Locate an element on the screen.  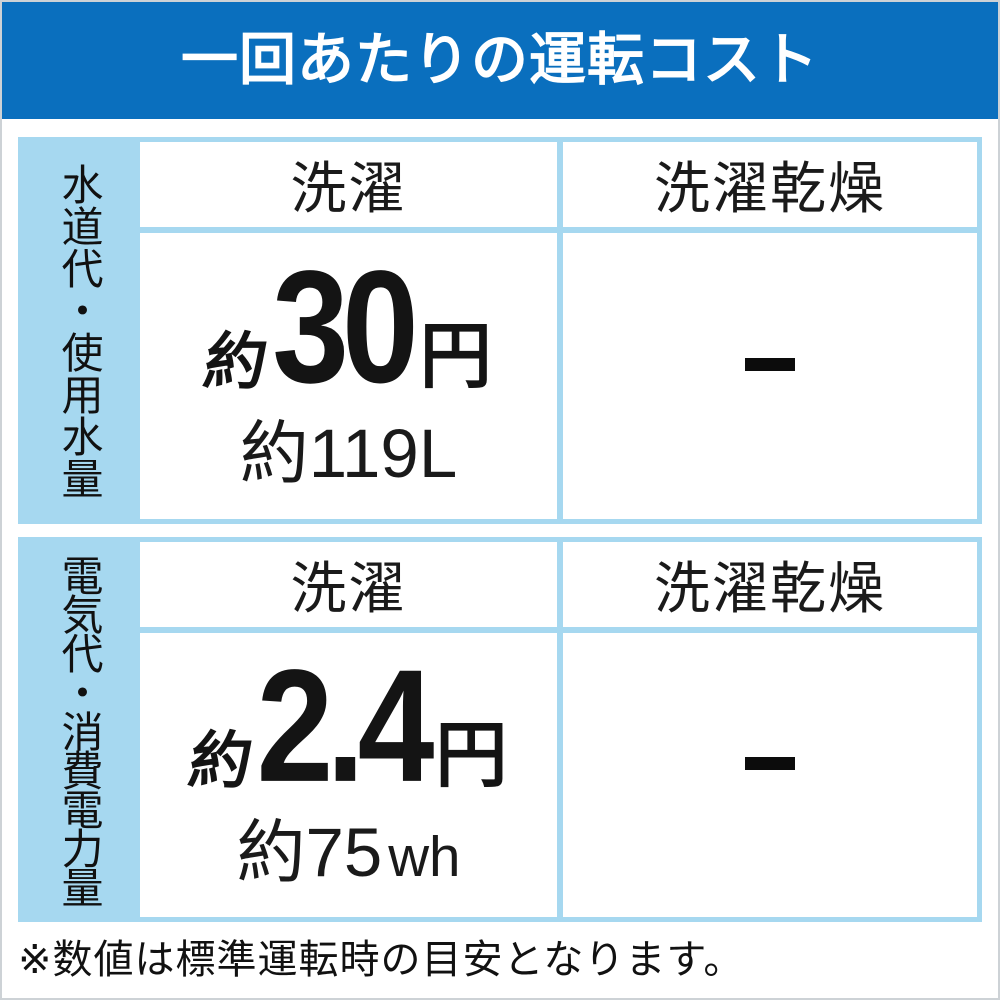
wh-unit: wh is located at coordinates (424, 856).